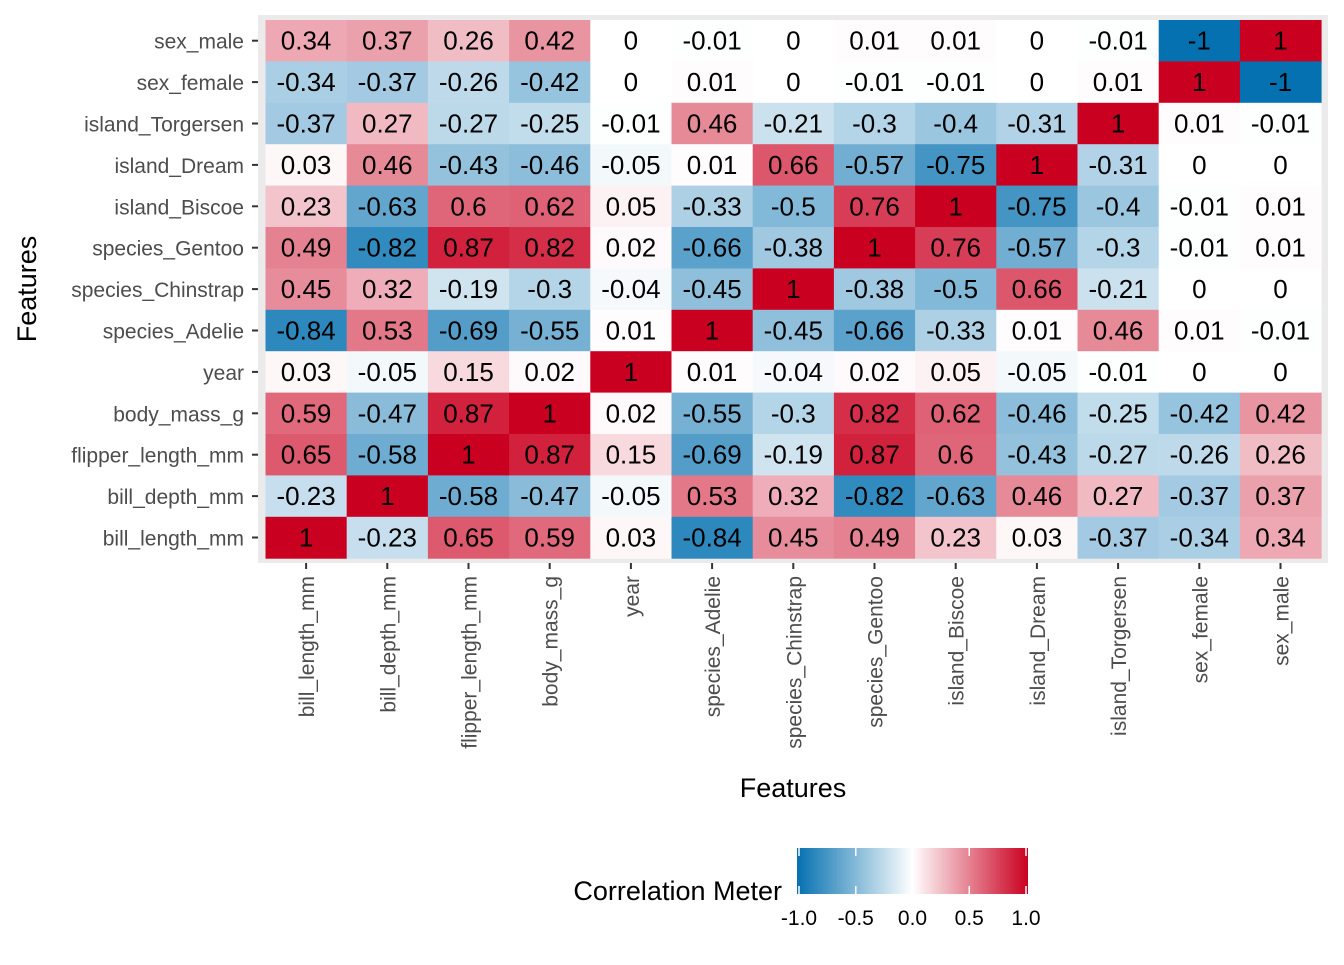 The height and width of the screenshot is (965, 1344). I want to click on cell-label: 0.37, so click(387, 41).